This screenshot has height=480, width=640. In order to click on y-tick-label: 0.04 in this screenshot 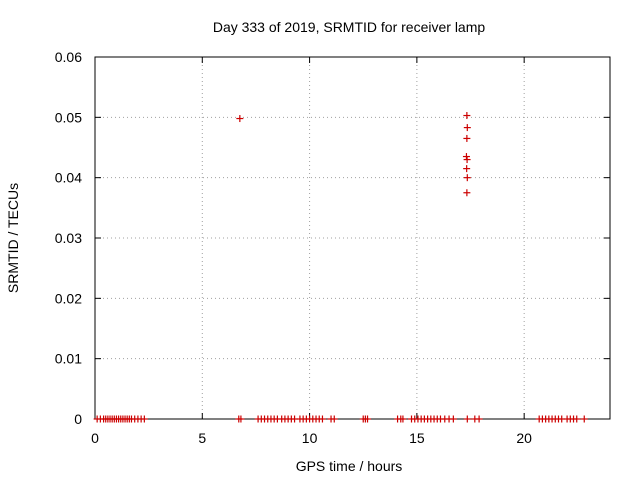, I will do `click(68, 178)`.